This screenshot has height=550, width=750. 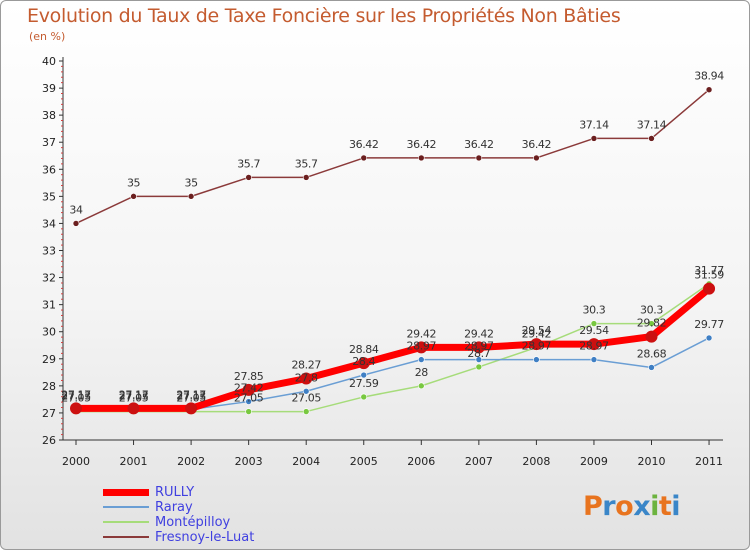 I want to click on y-tick-label: 34, so click(x=49, y=223).